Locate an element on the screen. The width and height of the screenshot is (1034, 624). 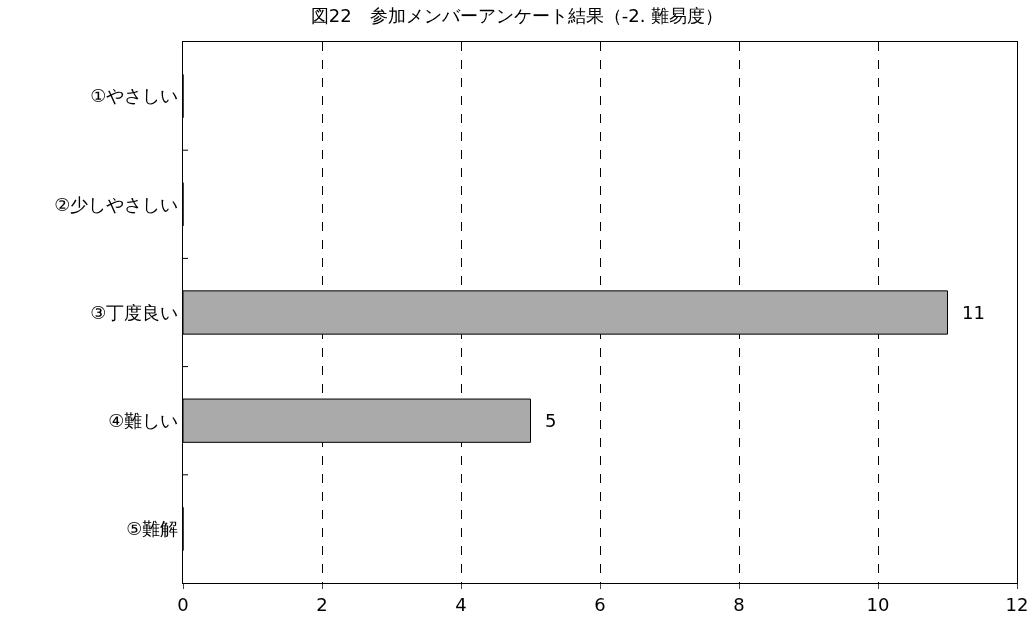
chart-title: 図22 参加メンバーアンケート結果（-2. 難易度） is located at coordinates (517, 15).